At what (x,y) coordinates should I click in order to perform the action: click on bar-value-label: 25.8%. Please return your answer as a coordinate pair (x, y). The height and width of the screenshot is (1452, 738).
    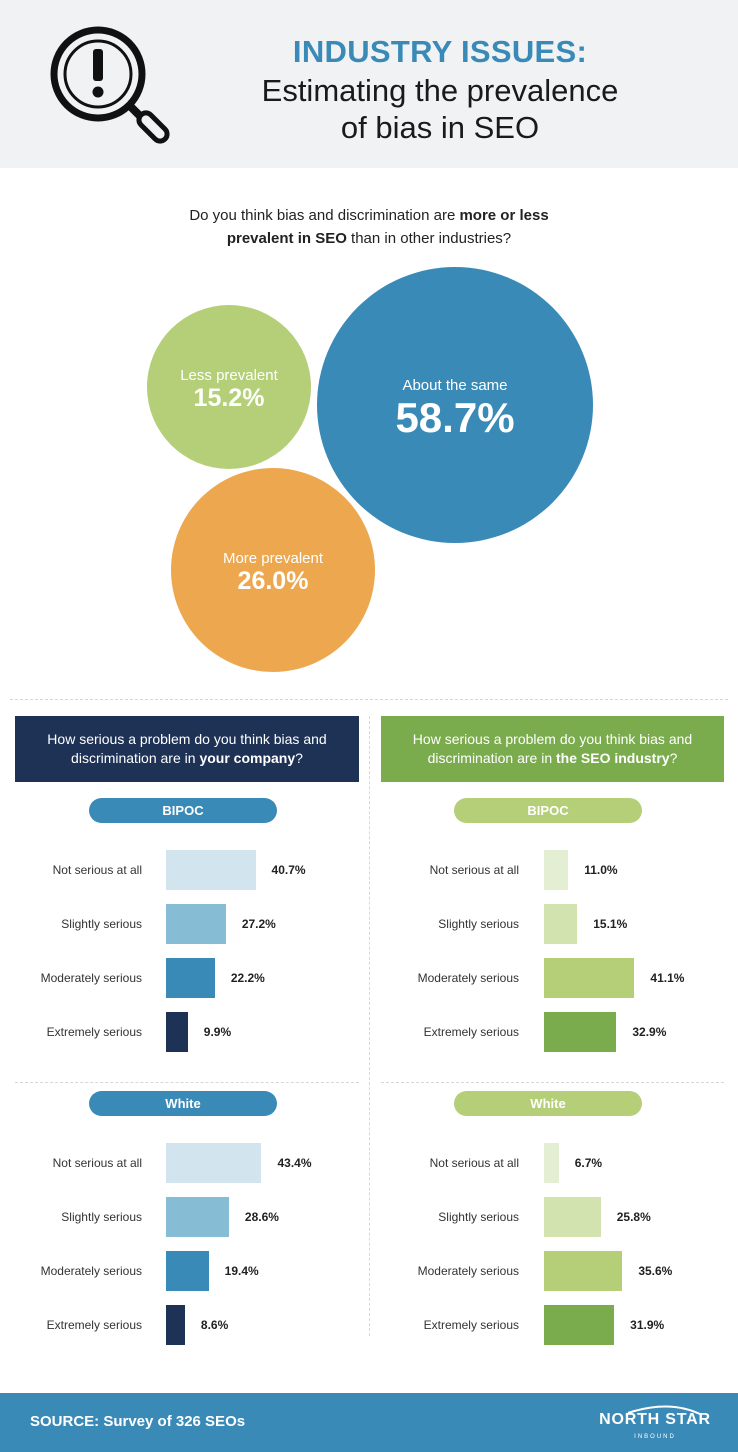
    Looking at the image, I should click on (633, 1217).